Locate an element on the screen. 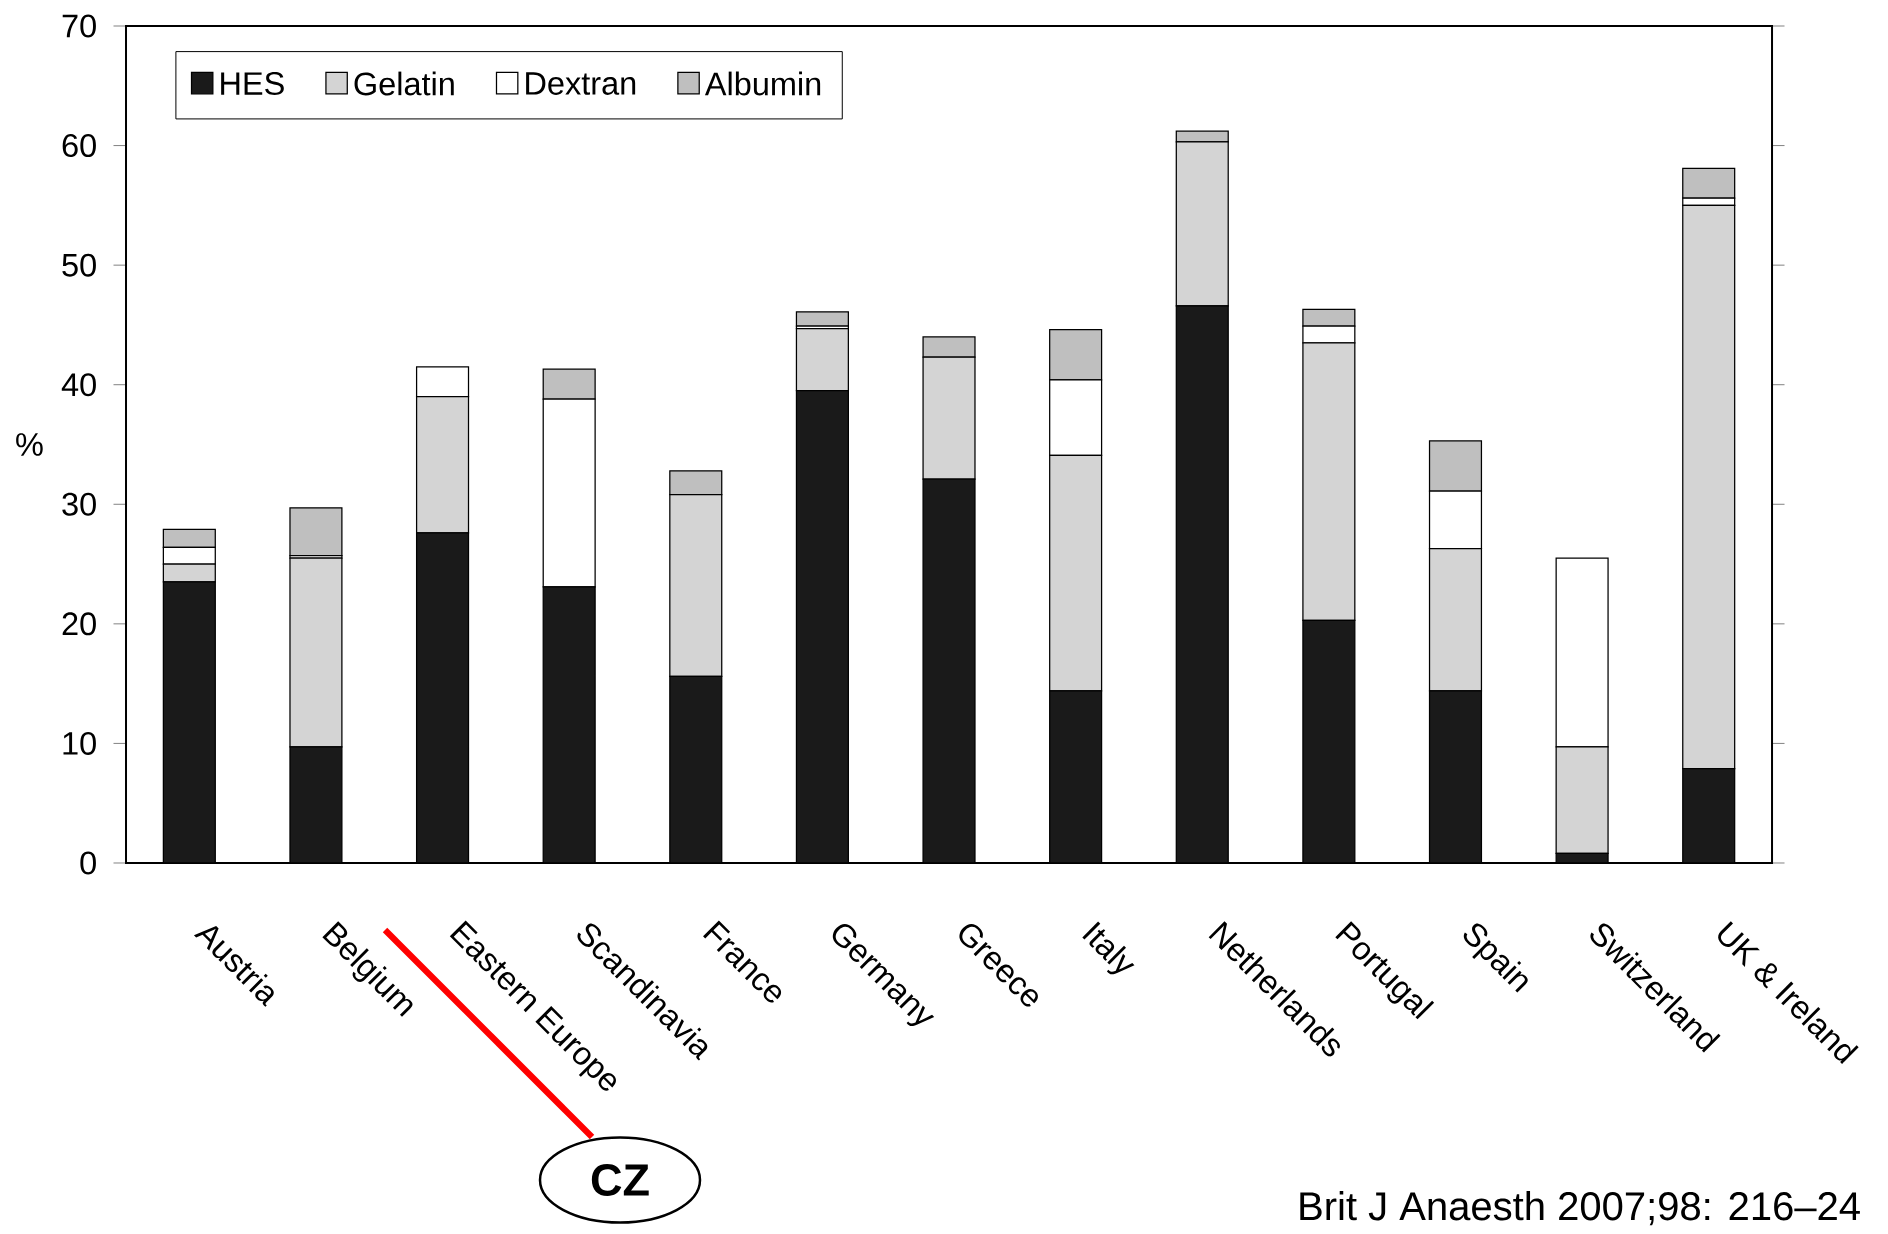  text: CZ is located at coordinates (620, 1180).